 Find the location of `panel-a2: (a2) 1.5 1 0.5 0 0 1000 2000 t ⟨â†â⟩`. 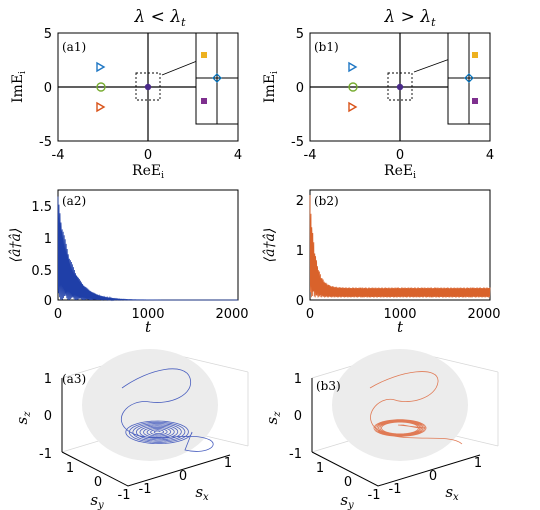

panel-a2: (a2) 1.5 1 0.5 0 0 1000 2000 t ⟨â†â⟩ is located at coordinates (128, 262).